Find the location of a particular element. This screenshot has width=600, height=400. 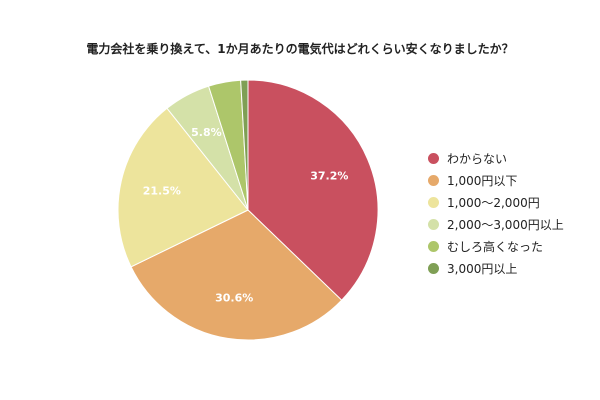

legend-item-6: 3,000円以上 is located at coordinates (496, 268).